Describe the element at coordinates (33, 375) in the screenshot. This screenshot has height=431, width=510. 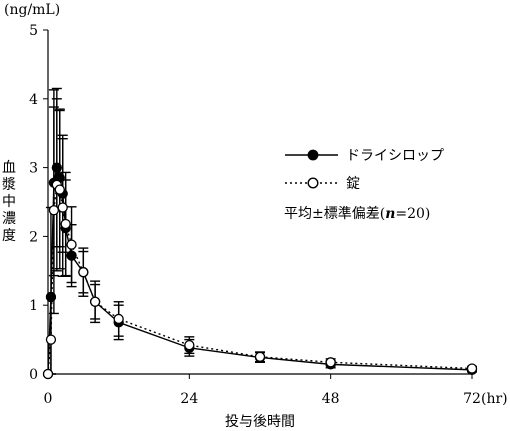
I see `y-tick-label: 0` at that location.